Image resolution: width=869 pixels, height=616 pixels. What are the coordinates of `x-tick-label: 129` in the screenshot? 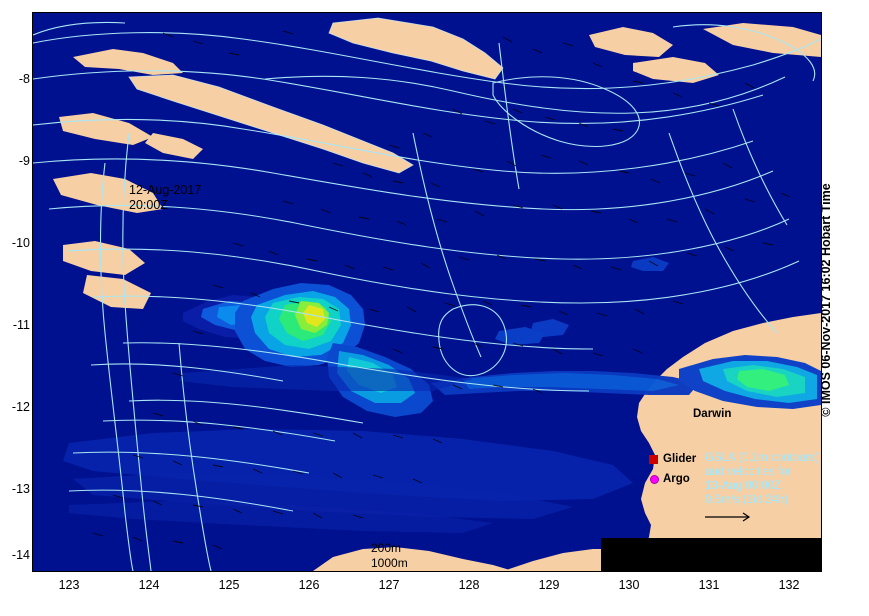 It's located at (549, 585).